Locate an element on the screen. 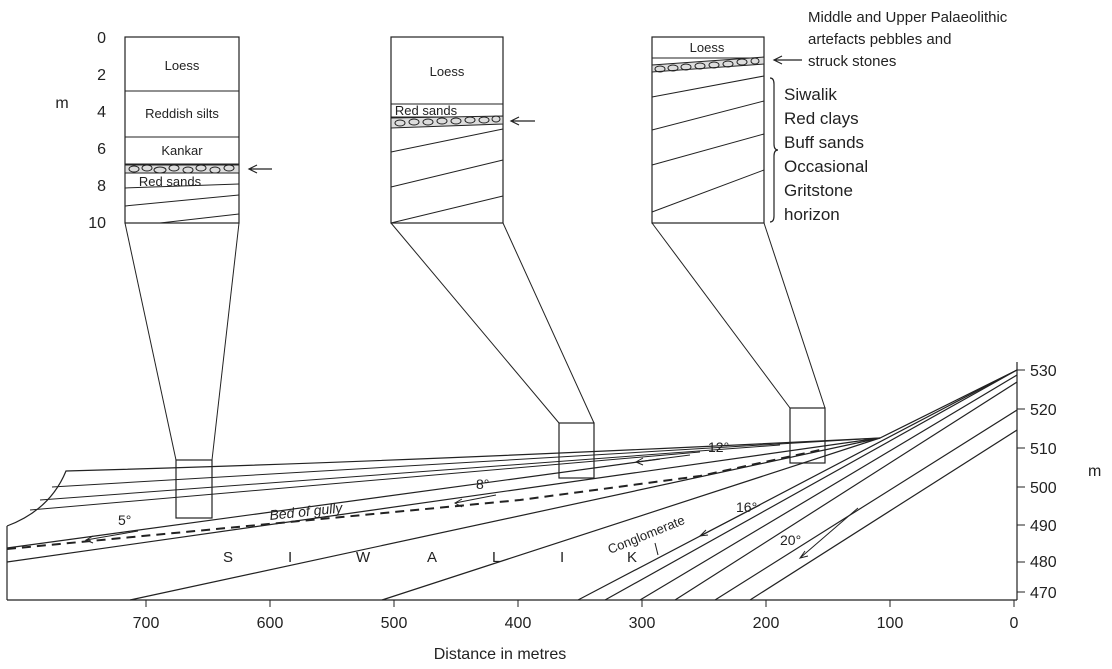 This screenshot has width=1112, height=669. artefact-note-line-1: Middle and Upper Palaeolithic is located at coordinates (908, 17).